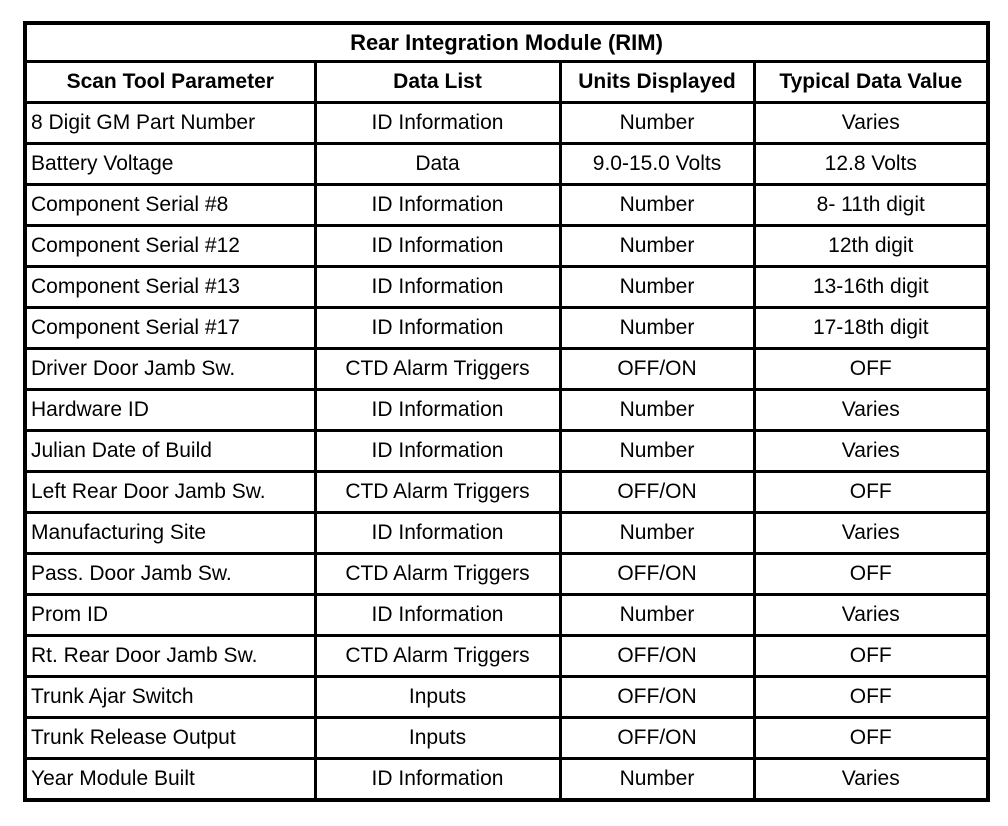 Image resolution: width=1008 pixels, height=826 pixels. What do you see at coordinates (871, 328) in the screenshot?
I see `cell-typical-data-value: 17-18th digit` at bounding box center [871, 328].